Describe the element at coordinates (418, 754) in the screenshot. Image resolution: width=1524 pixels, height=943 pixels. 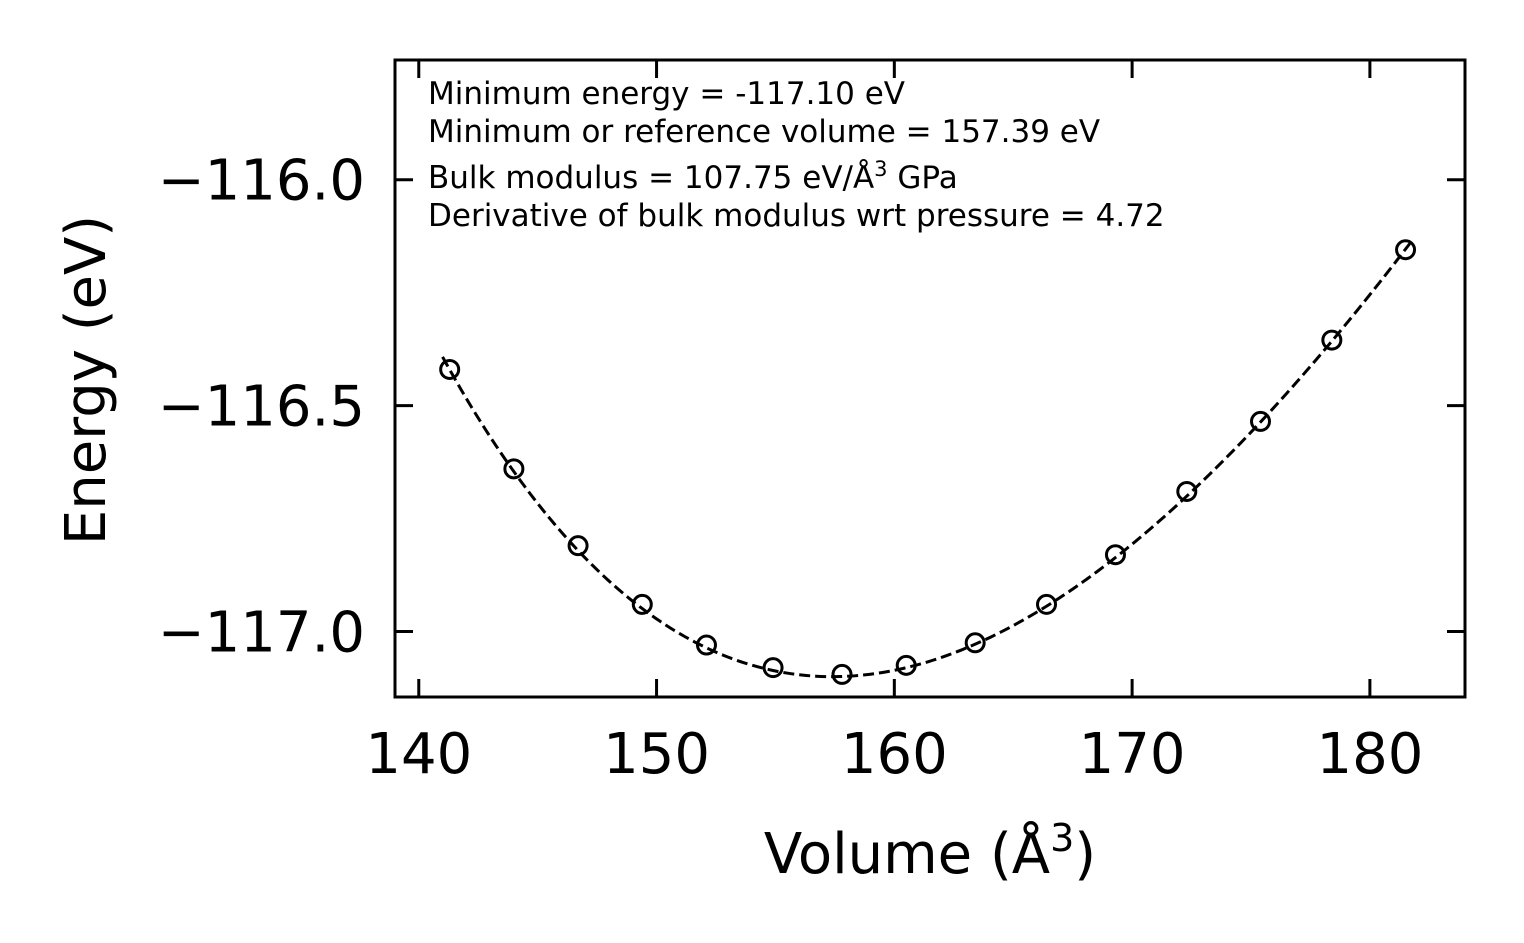
I see `x-tick-label: 140` at that location.